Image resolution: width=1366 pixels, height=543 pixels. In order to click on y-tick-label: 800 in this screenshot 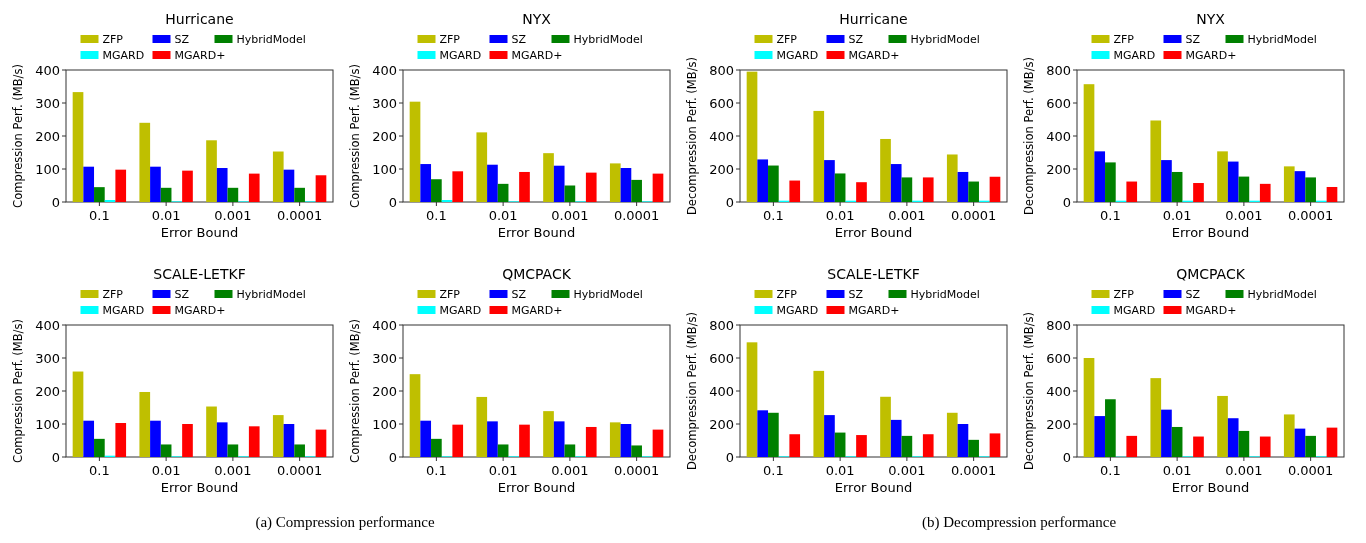, I will do `click(721, 70)`.